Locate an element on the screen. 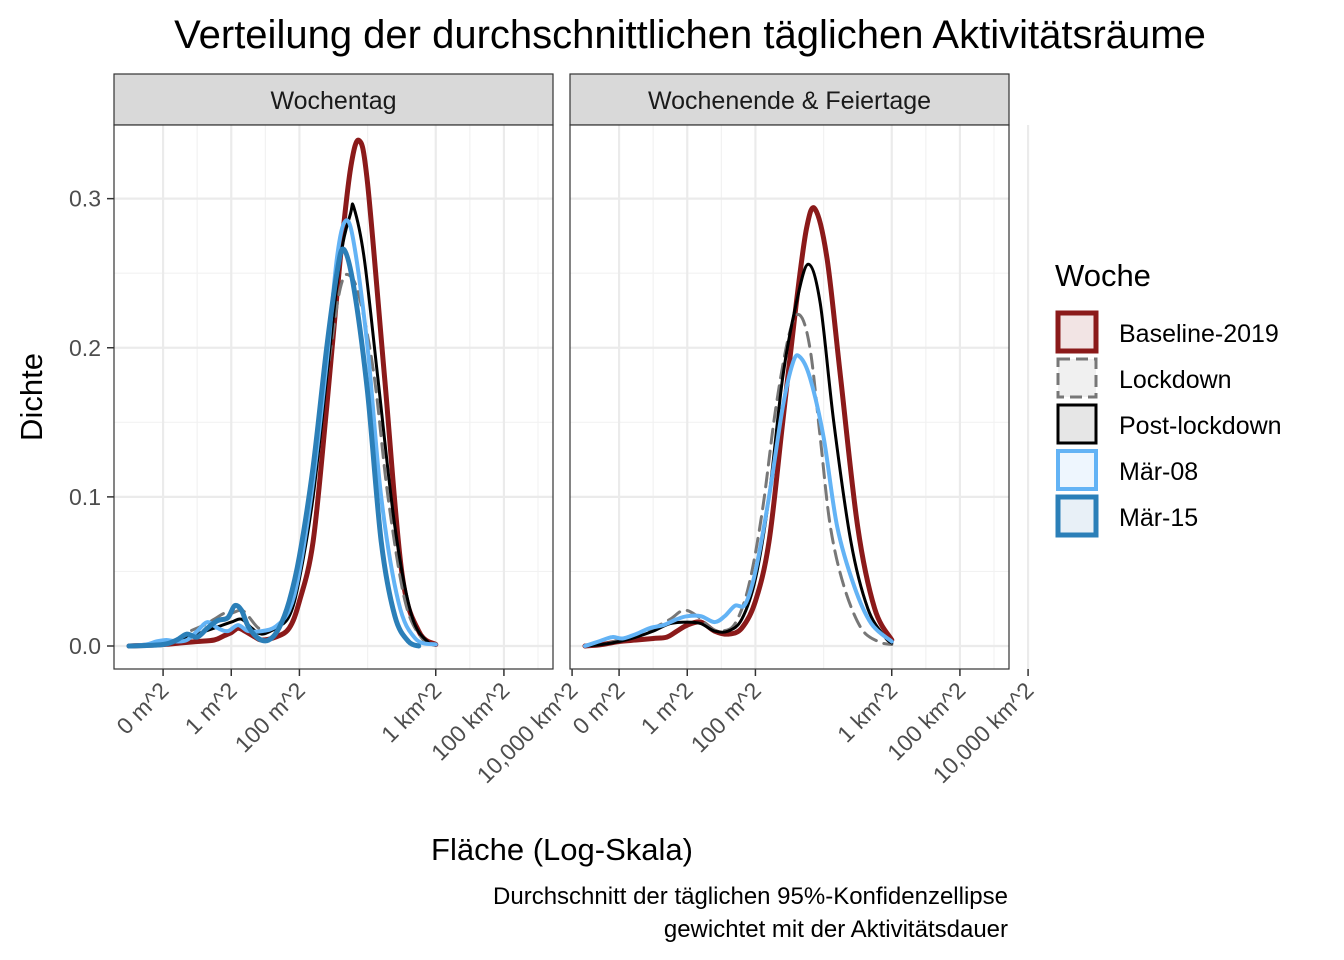 The height and width of the screenshot is (960, 1344). density-lines-wochentag is located at coordinates (282, 393).